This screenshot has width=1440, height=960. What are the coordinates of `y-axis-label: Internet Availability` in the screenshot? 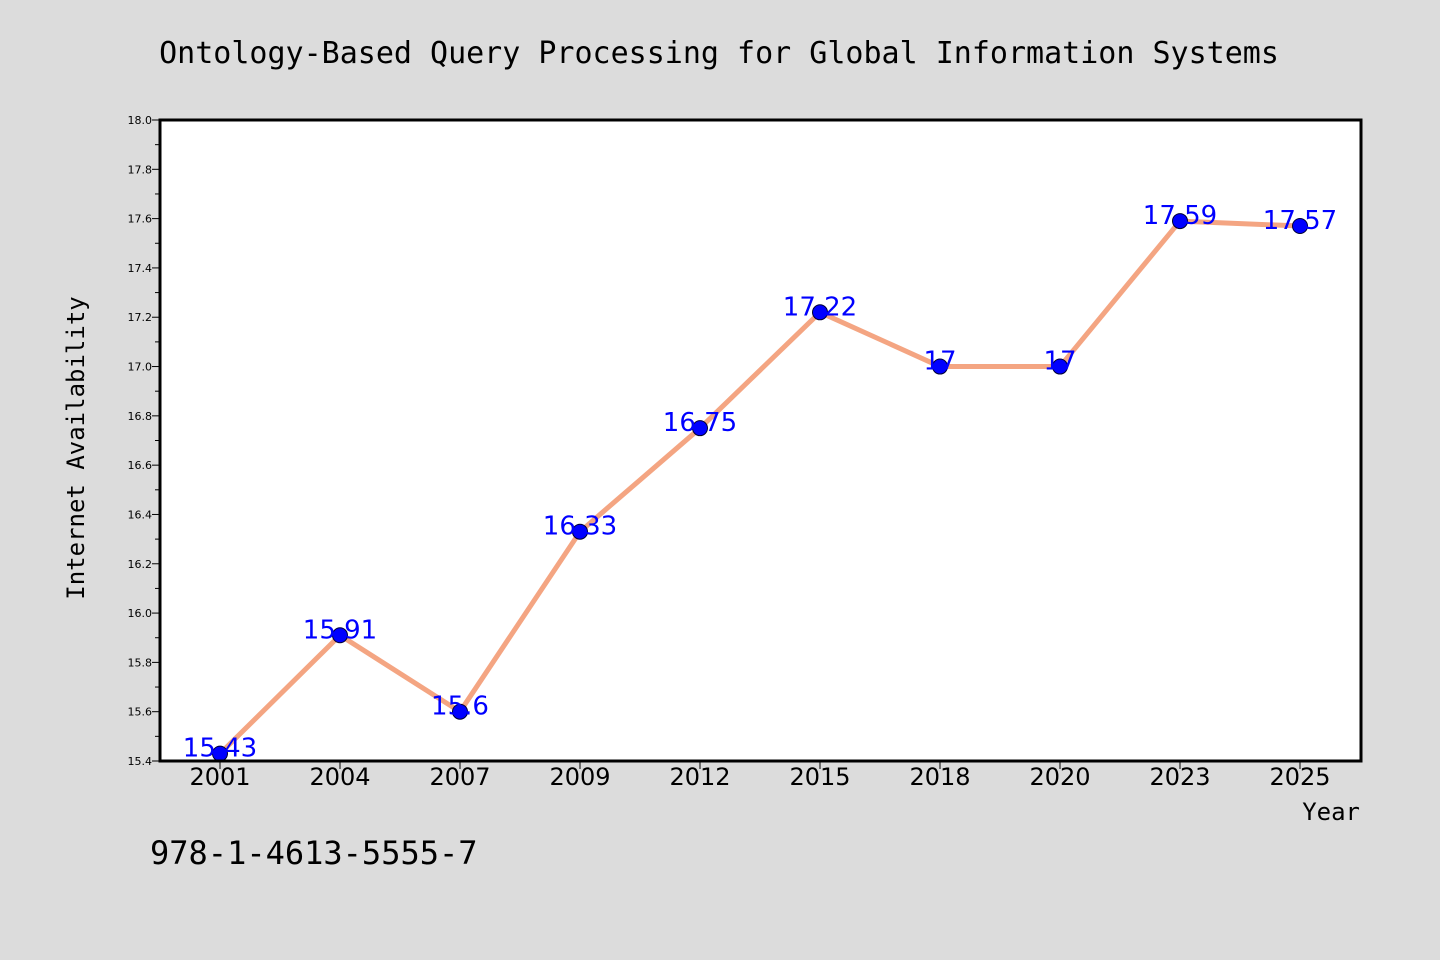 It's located at (76, 447).